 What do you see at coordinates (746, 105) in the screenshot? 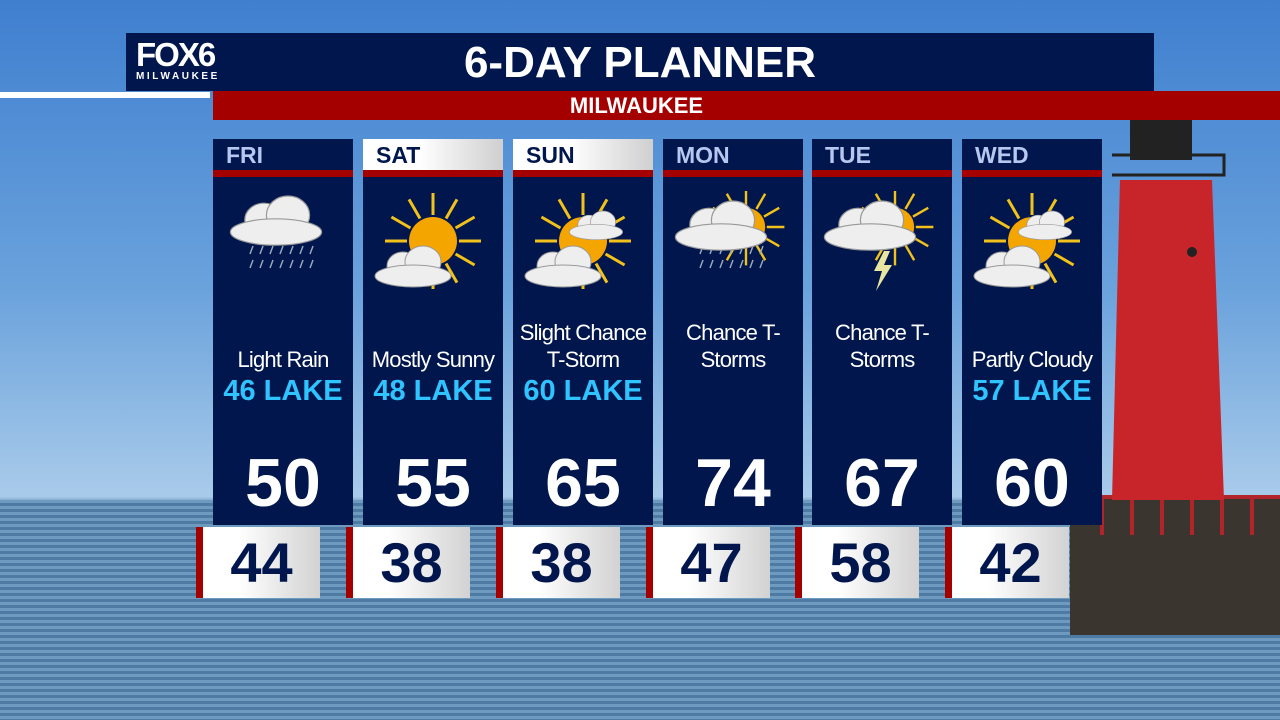
I see `location-label: MILWAUKEE` at bounding box center [746, 105].